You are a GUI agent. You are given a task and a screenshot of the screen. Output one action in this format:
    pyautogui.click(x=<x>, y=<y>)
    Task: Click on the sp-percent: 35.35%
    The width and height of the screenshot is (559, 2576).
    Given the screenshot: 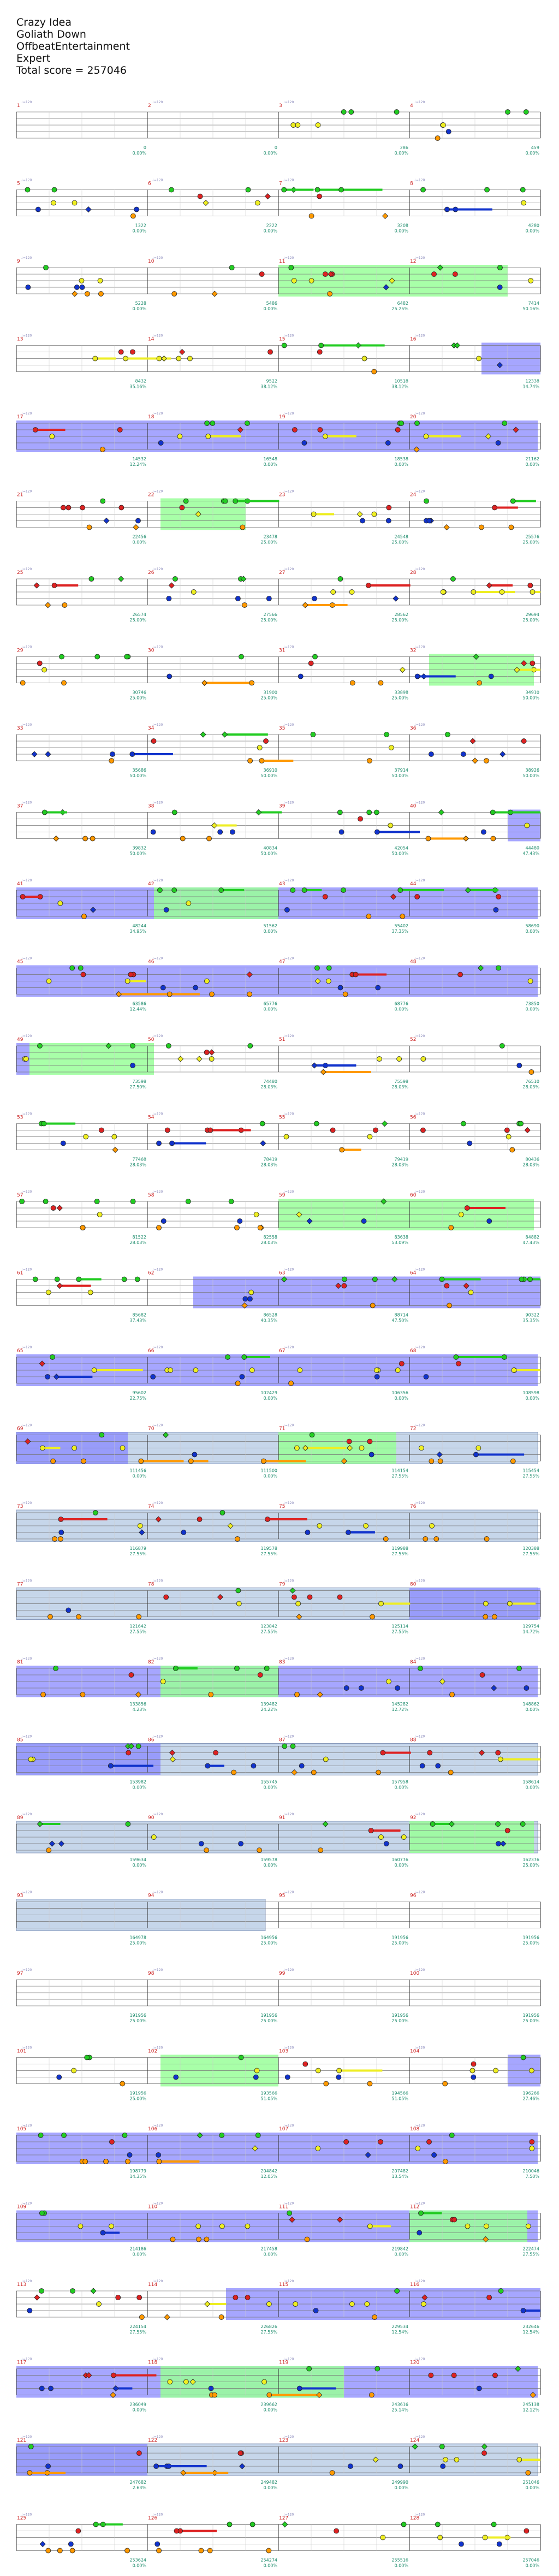 What is the action you would take?
    pyautogui.click(x=530, y=1320)
    